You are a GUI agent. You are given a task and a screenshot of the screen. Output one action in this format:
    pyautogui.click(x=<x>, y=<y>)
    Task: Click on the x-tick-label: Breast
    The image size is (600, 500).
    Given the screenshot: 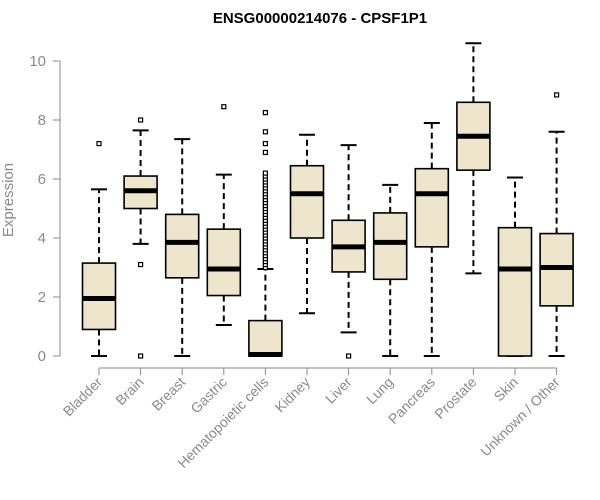 What is the action you would take?
    pyautogui.click(x=168, y=394)
    